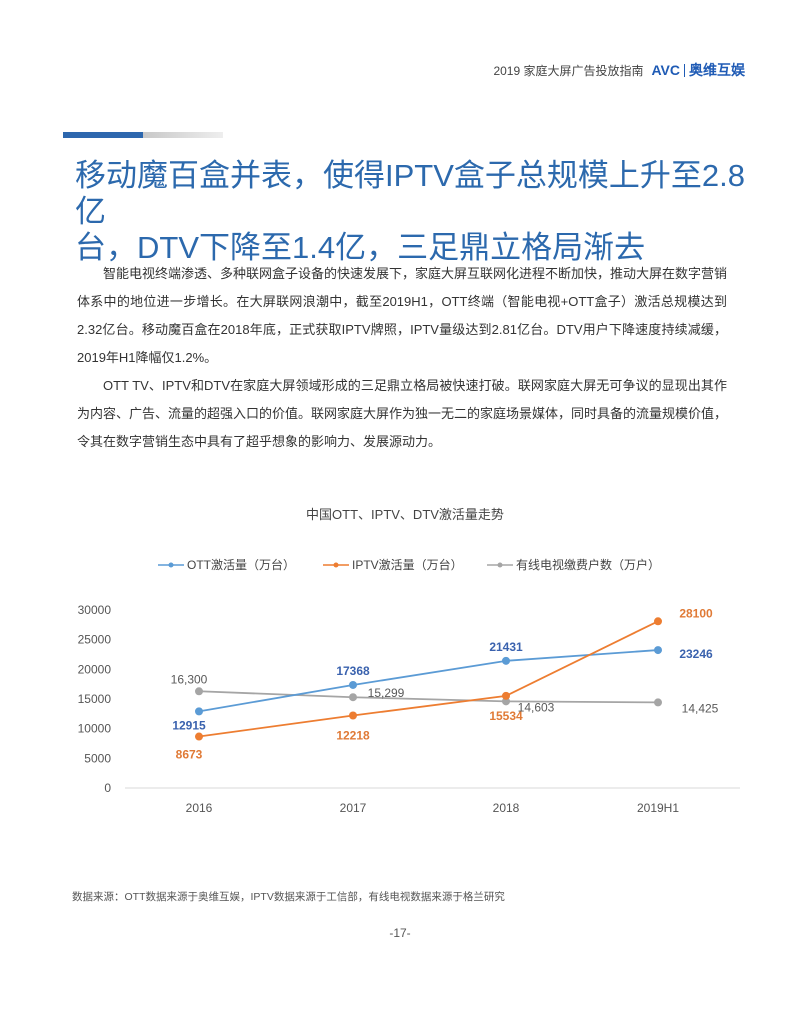 The height and width of the screenshot is (1009, 800). Describe the element at coordinates (95, 729) in the screenshot. I see `y-tick-label: 10000` at that location.